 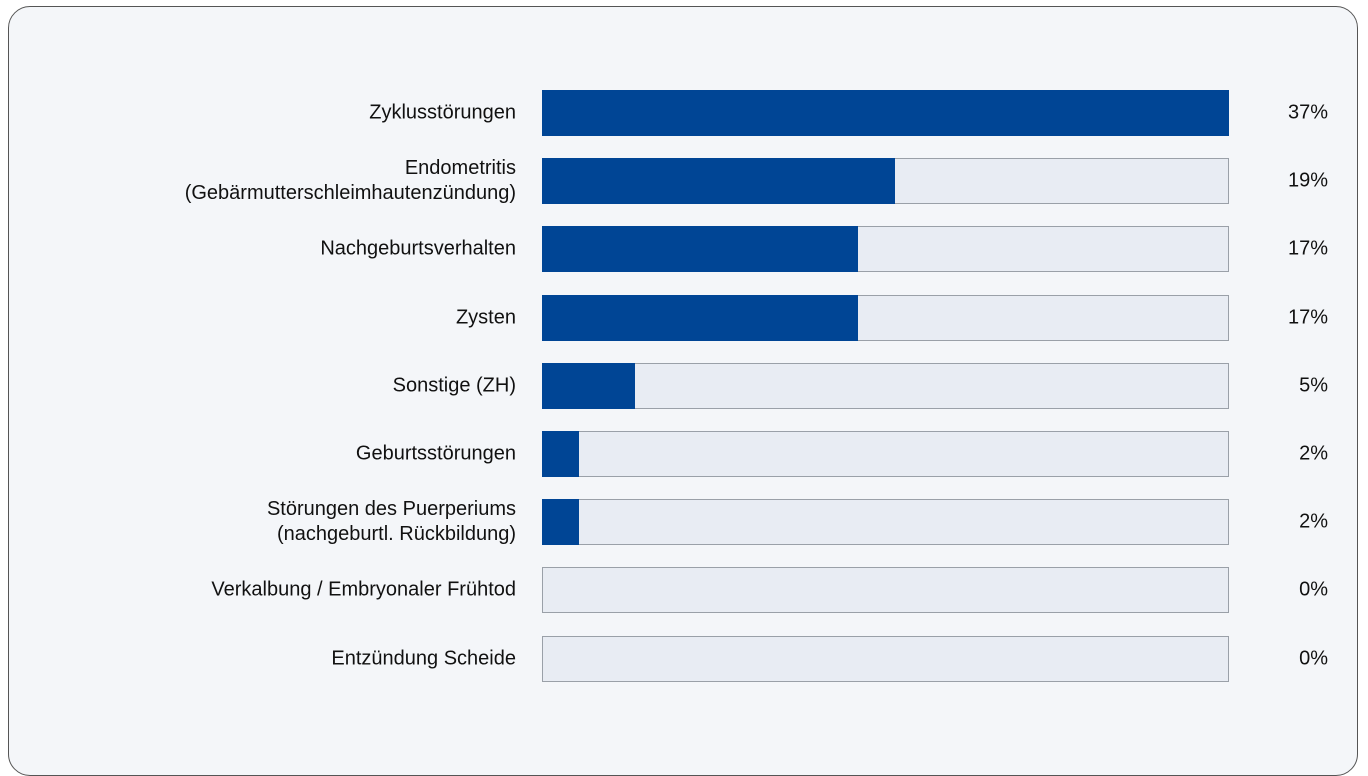 What do you see at coordinates (435, 453) in the screenshot?
I see `category-label: Geburtsstörungen` at bounding box center [435, 453].